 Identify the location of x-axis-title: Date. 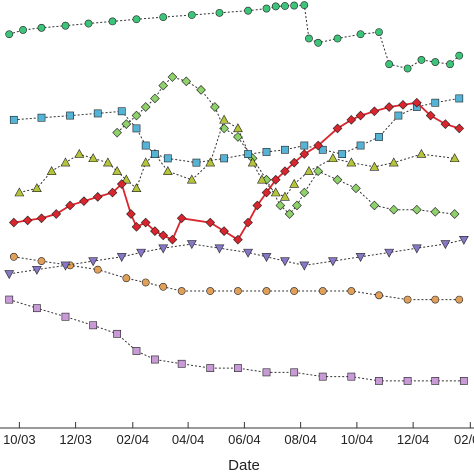
(244, 465).